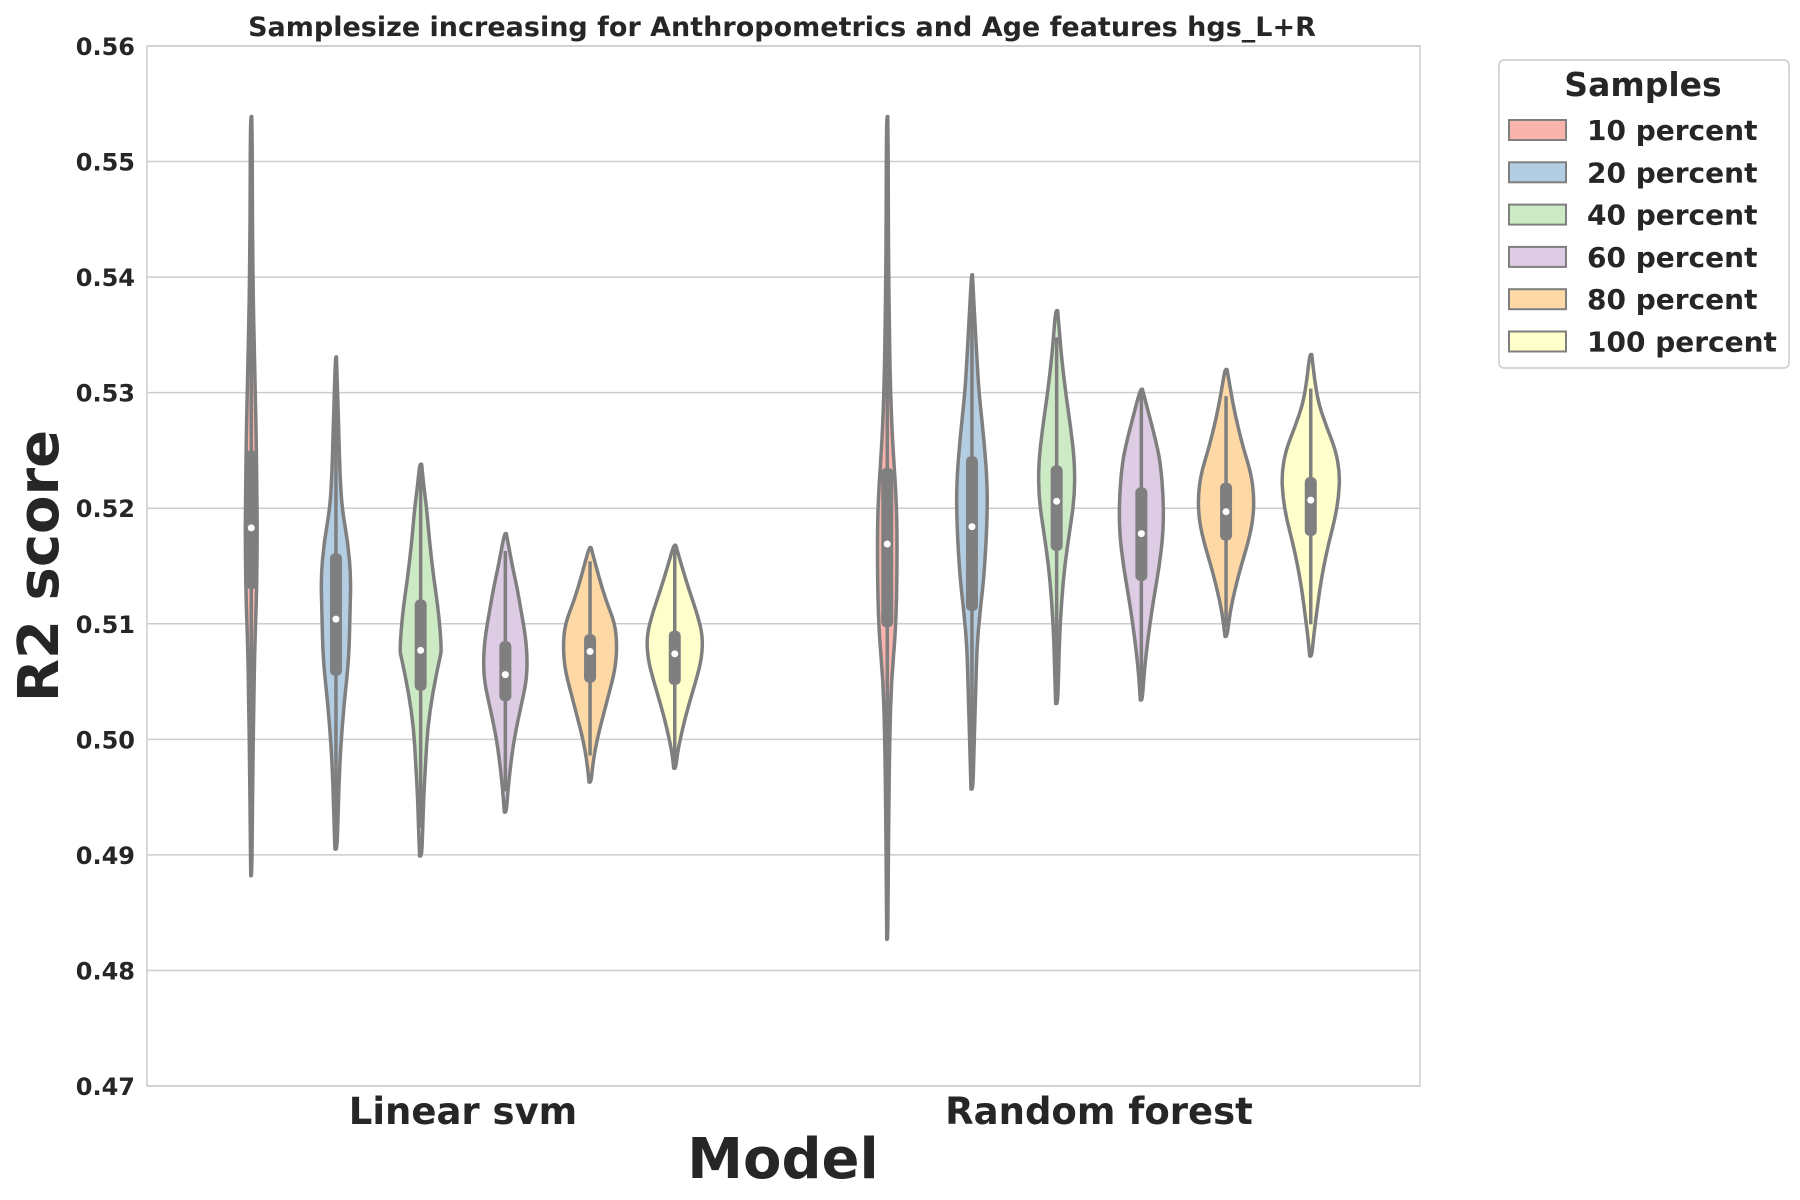 This screenshot has width=1800, height=1200. What do you see at coordinates (105, 278) in the screenshot?
I see `y-tick-label: 0.54` at bounding box center [105, 278].